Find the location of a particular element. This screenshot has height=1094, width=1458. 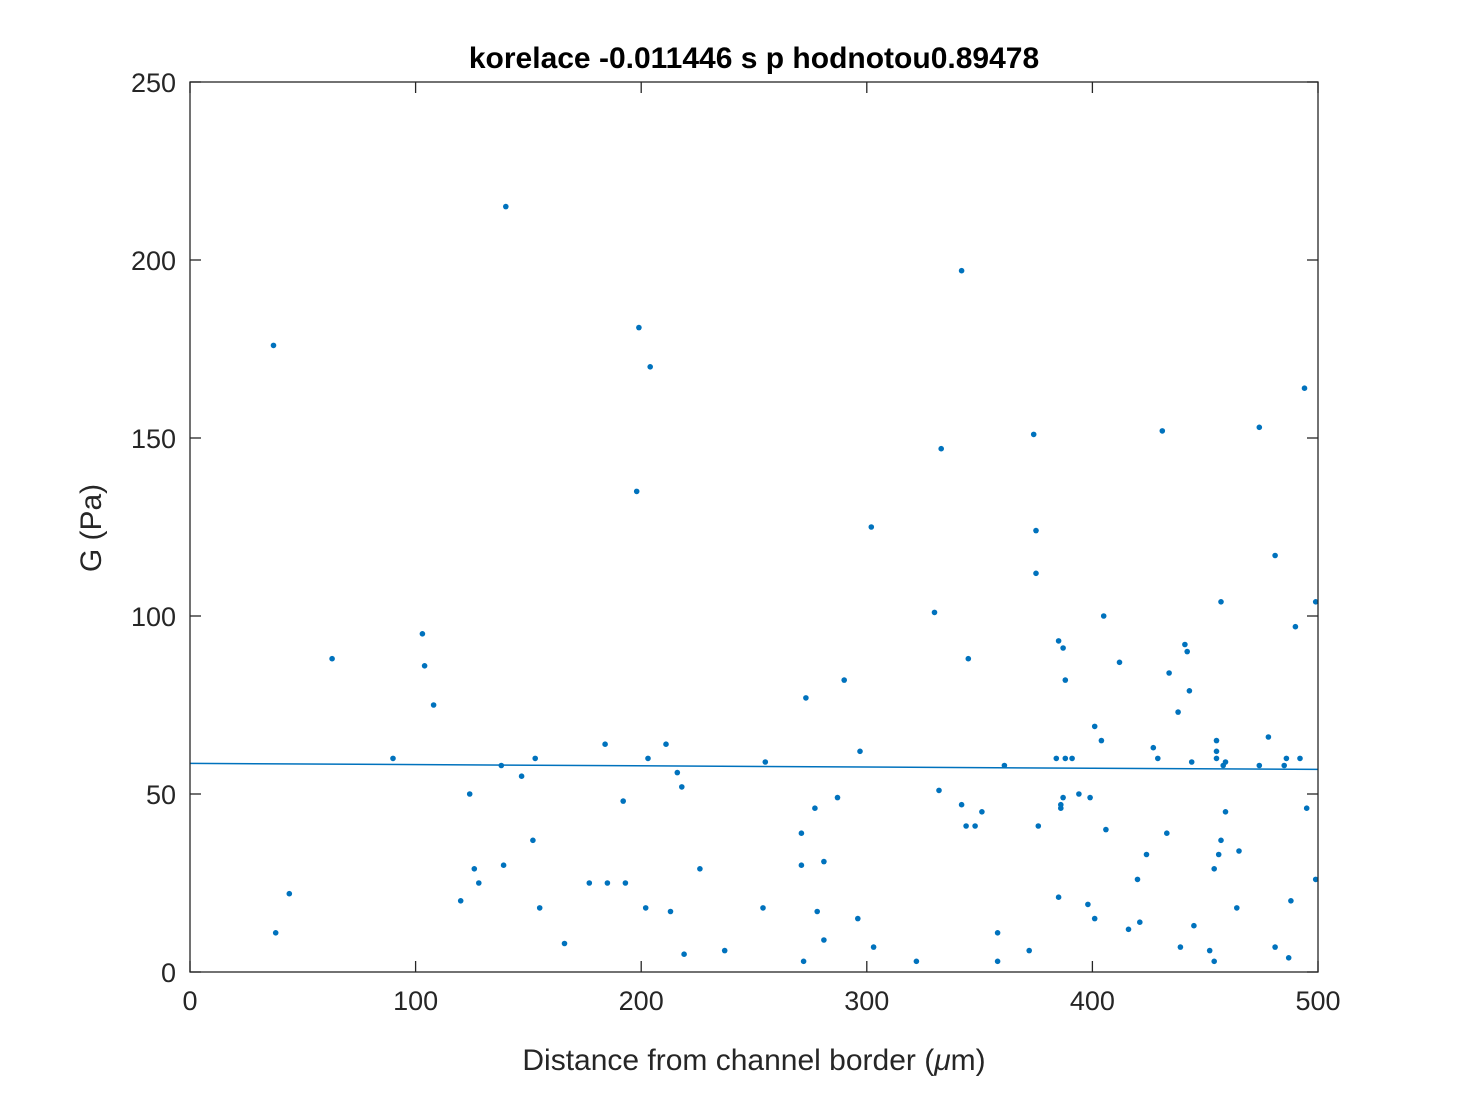

y-tick-label: 150 is located at coordinates (153, 439).